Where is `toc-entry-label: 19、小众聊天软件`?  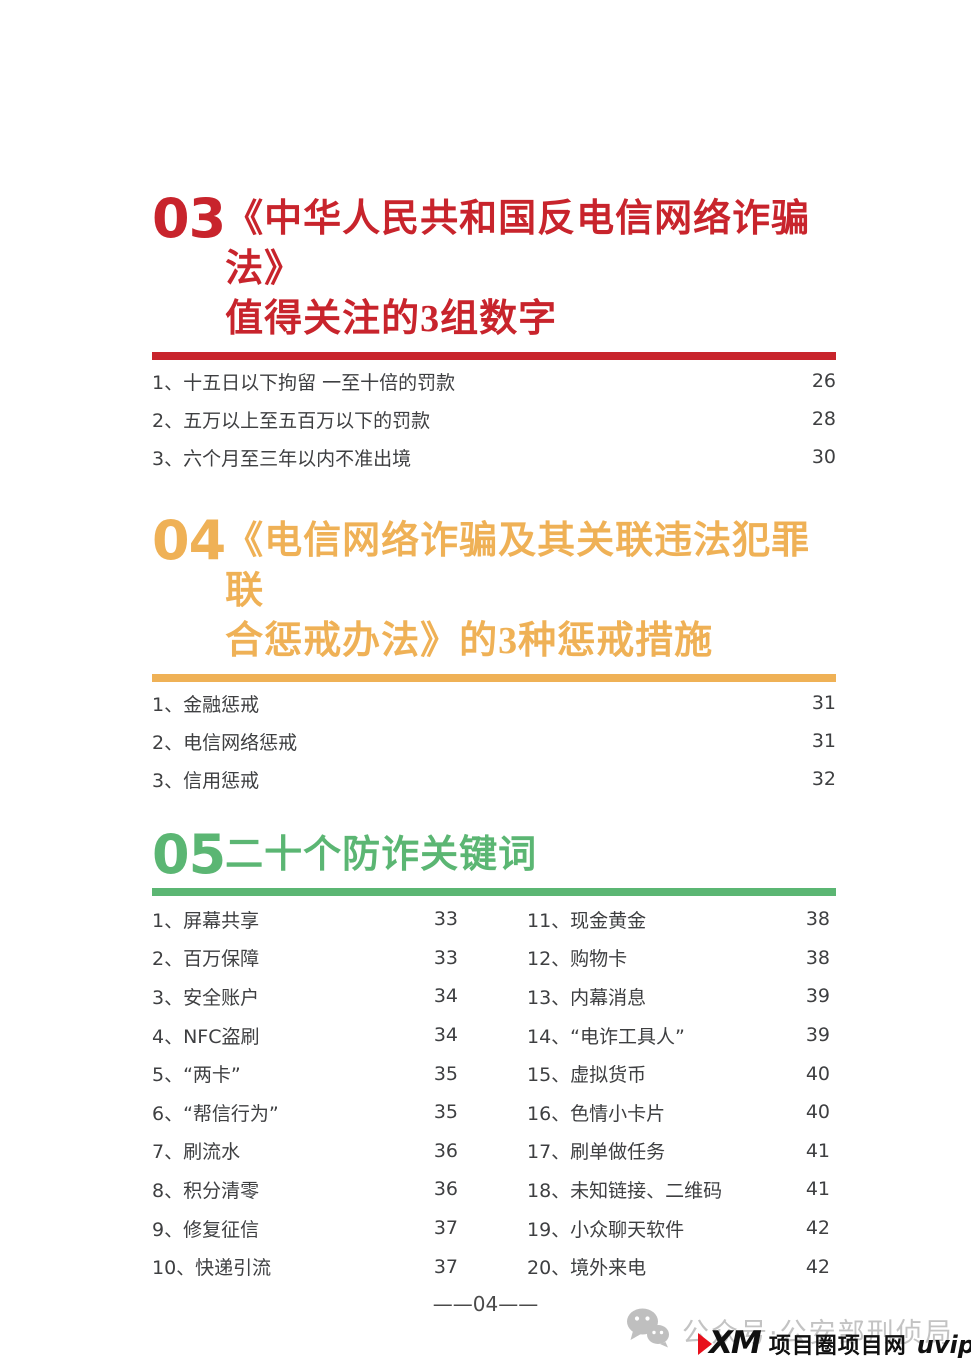
toc-entry-label: 19、小众聊天软件 is located at coordinates (606, 1229).